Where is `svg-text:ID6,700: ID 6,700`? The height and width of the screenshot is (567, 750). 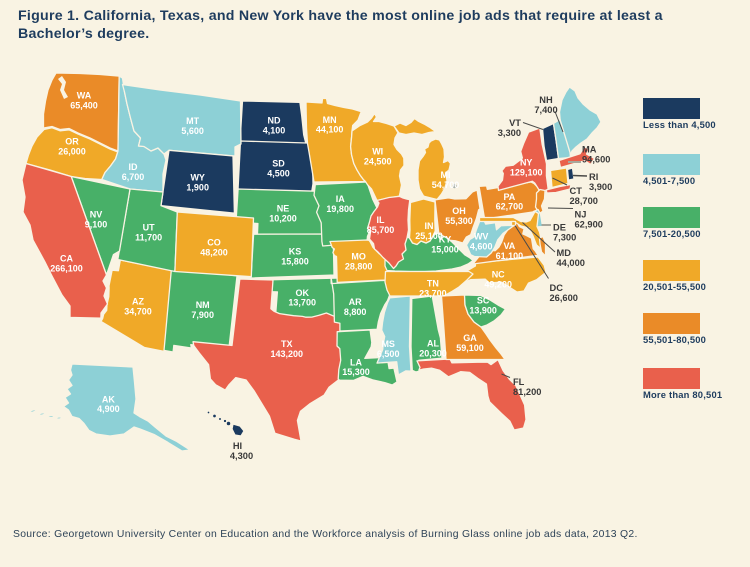
svg-text:ID6,700: ID 6,700 is located at coordinates (133, 172).